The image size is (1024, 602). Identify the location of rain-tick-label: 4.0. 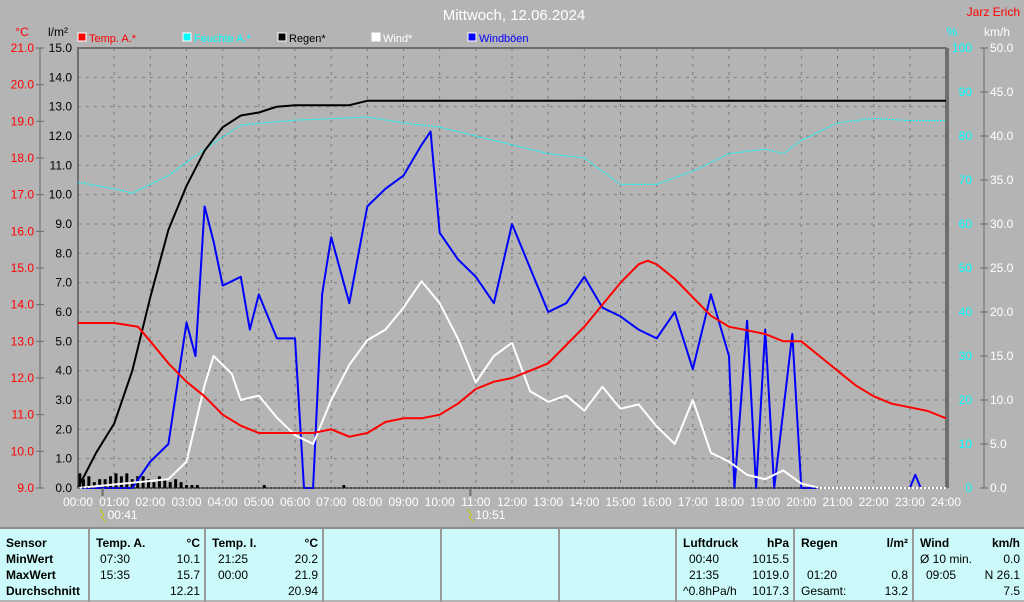
(63, 371).